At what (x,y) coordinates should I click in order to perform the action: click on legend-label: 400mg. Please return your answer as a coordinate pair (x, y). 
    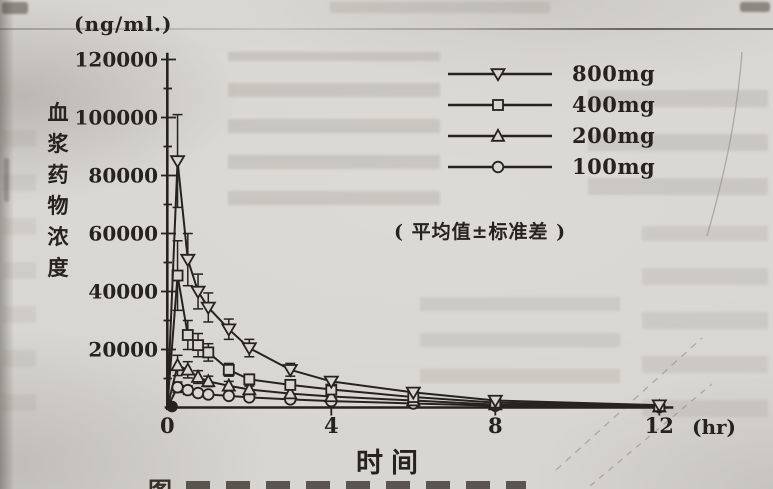
    Looking at the image, I should click on (614, 104).